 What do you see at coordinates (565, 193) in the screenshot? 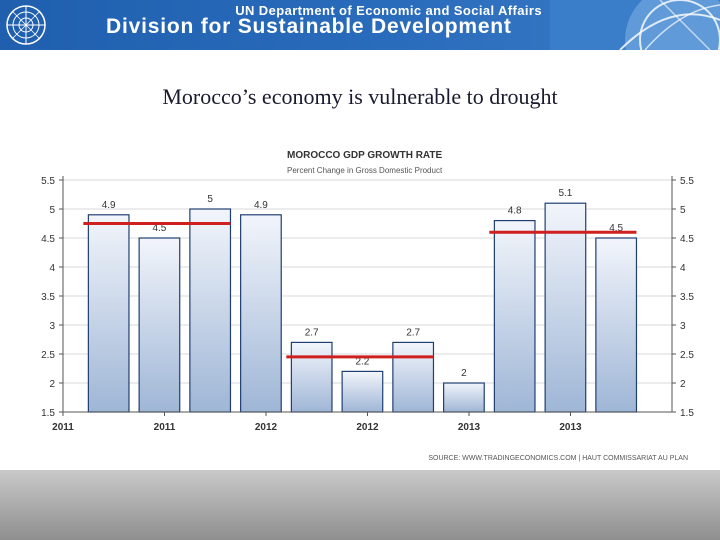
I see `value-label: 5.1` at bounding box center [565, 193].